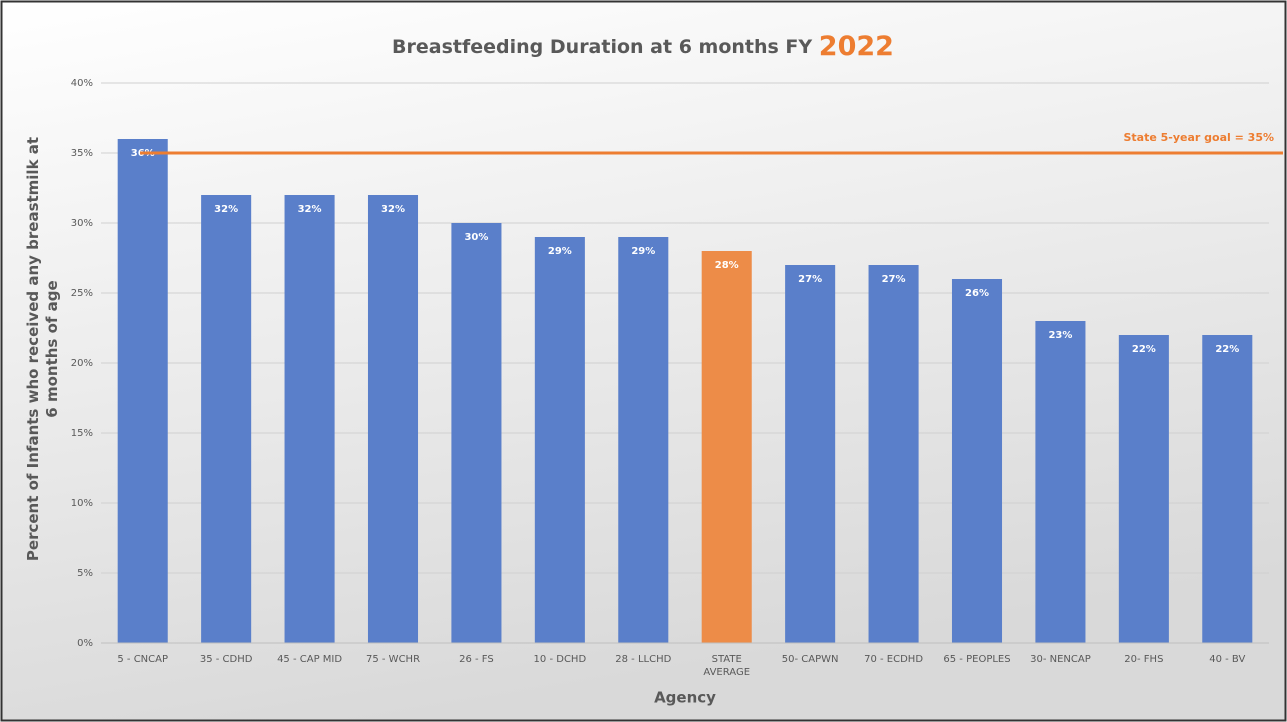 The width and height of the screenshot is (1287, 722). I want to click on x-tick-label: 70 - ECDHD, so click(893, 659).